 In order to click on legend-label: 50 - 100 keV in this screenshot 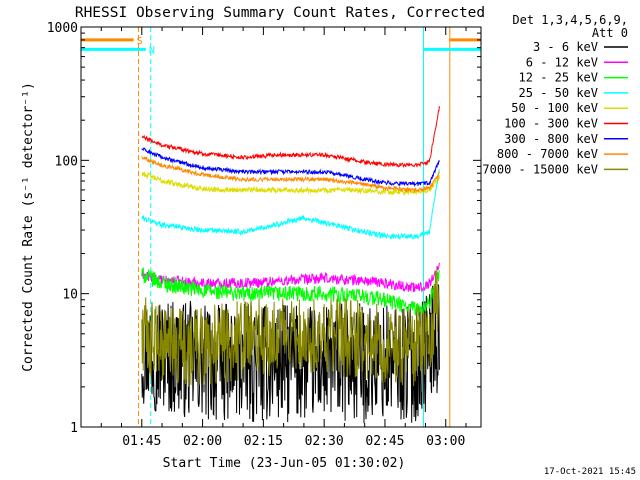, I will do `click(554, 108)`.